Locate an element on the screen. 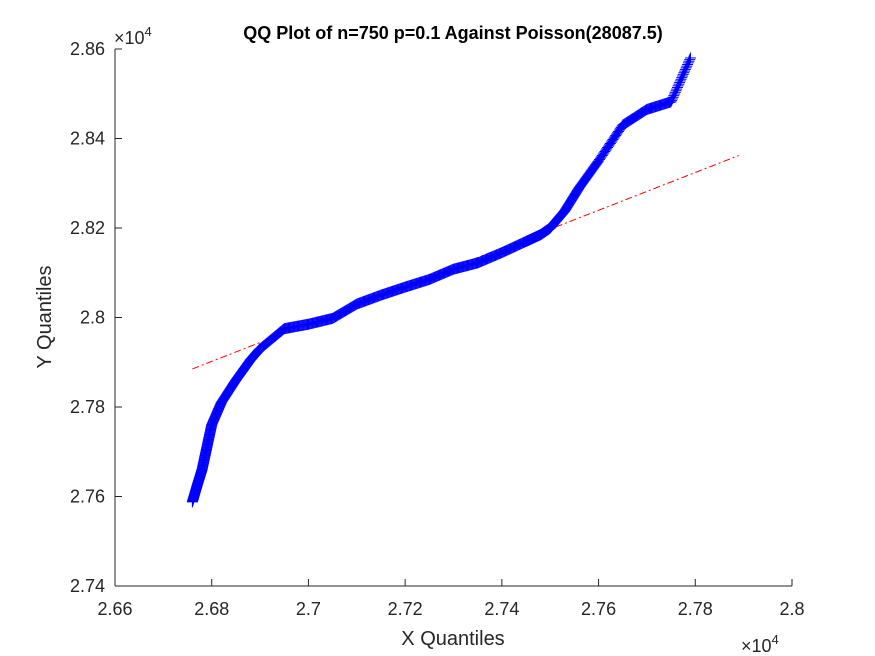  y-tick-label: 2.84 is located at coordinates (87, 139).